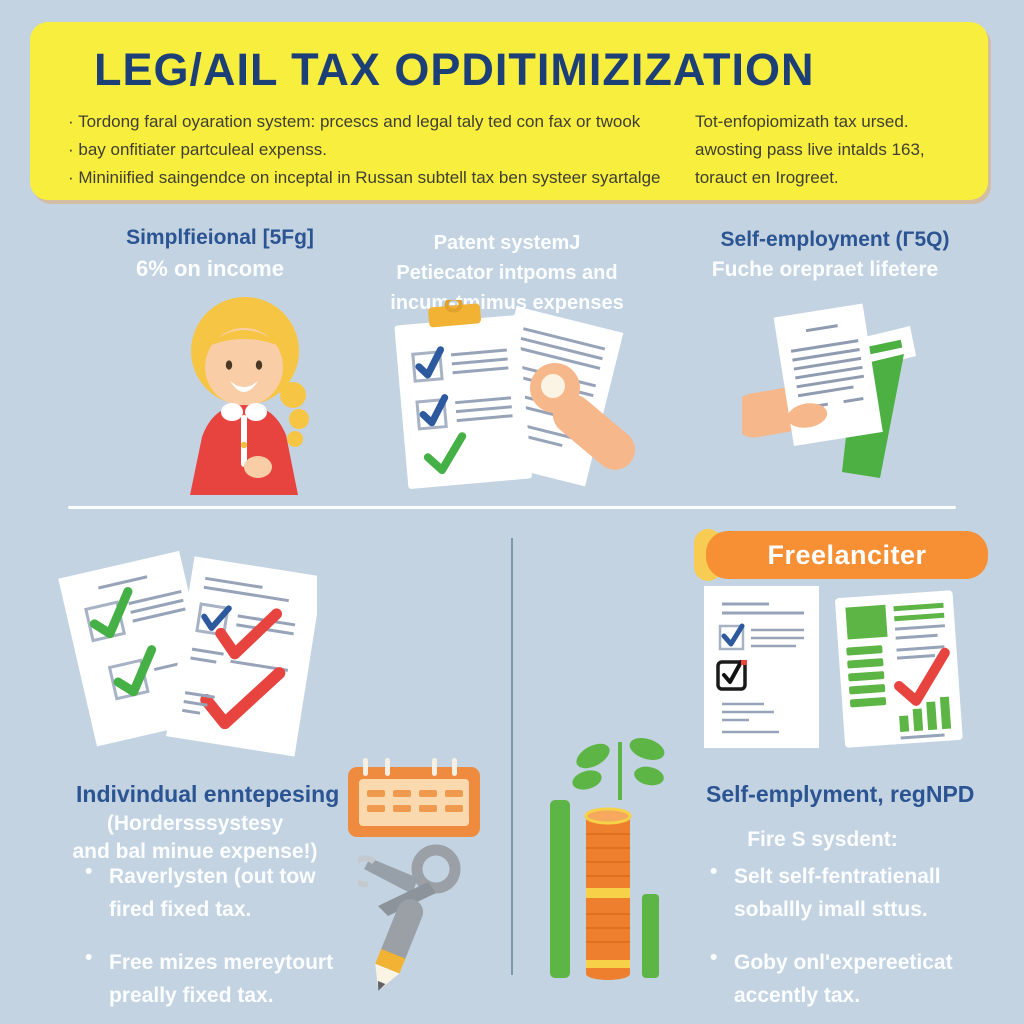 This screenshot has height=1024, width=1024. I want to click on woman-in-red-dress-icon, so click(245, 397).